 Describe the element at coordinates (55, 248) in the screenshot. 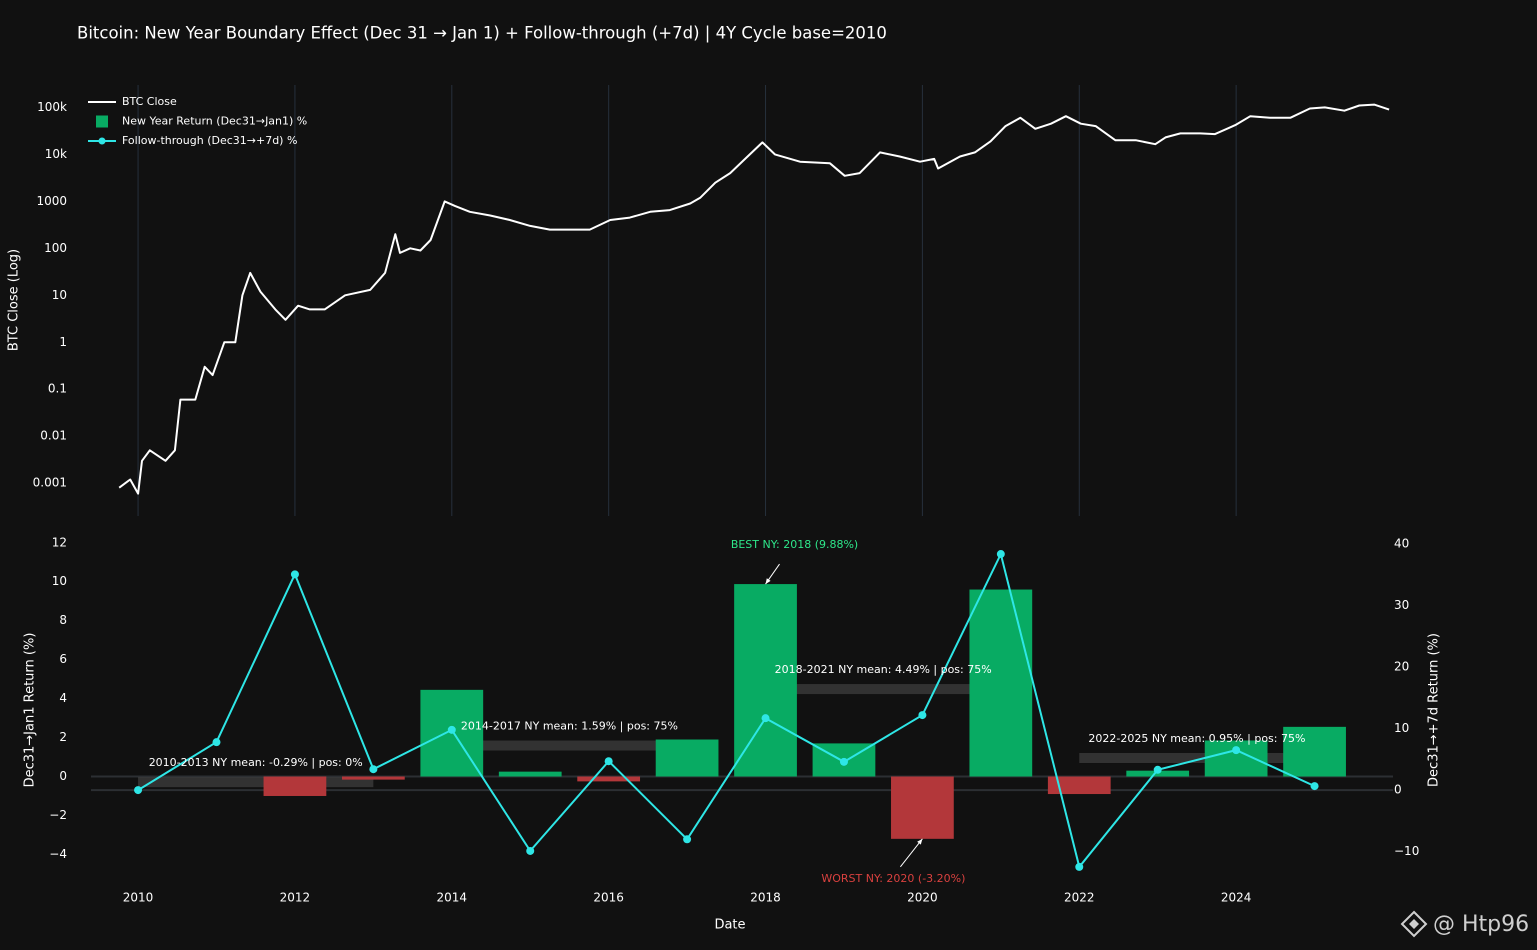

I see `y-tick-label: 100` at that location.